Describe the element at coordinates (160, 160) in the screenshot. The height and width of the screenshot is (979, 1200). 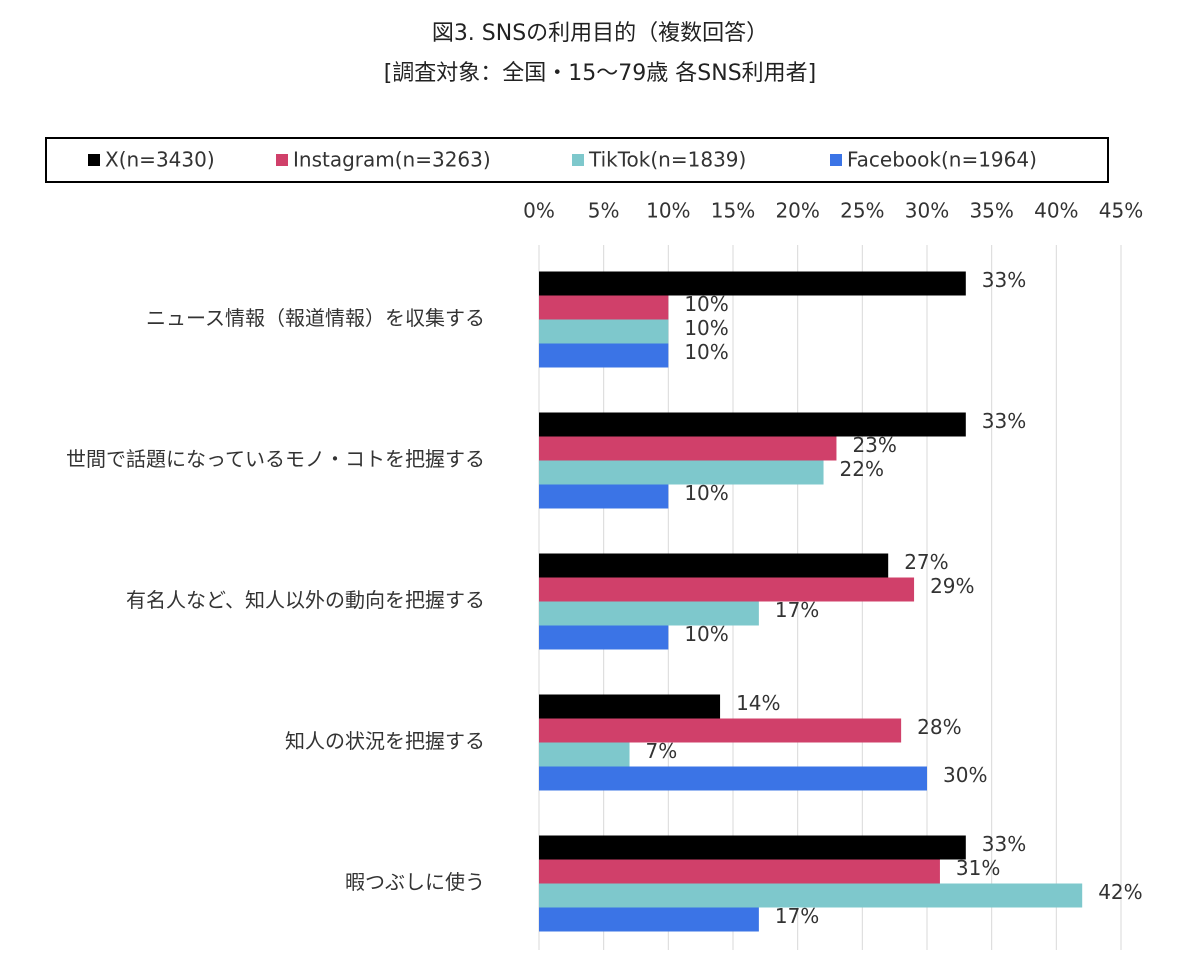
I see `legend-label: X(n=3430)` at that location.